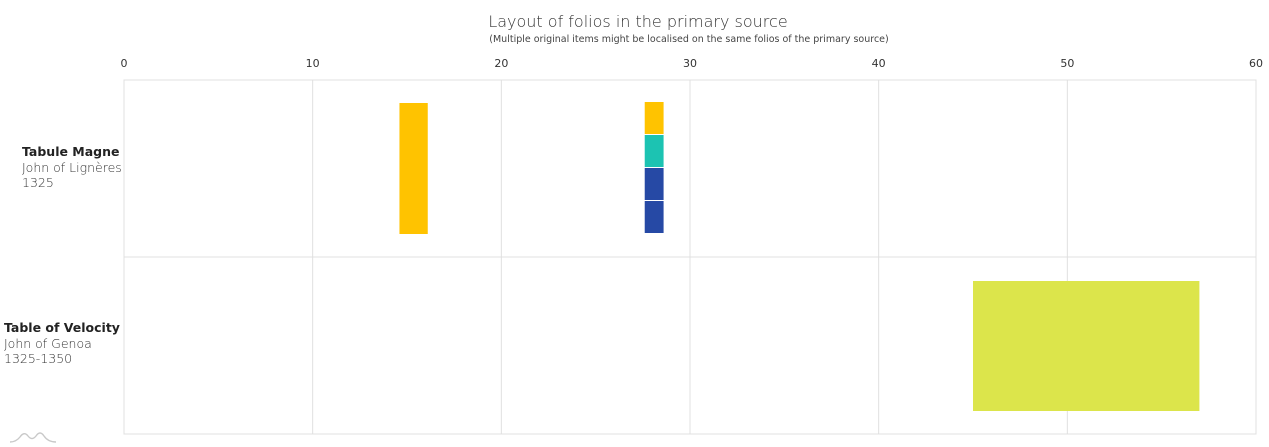 This screenshot has height=447, width=1269. What do you see at coordinates (38, 358) in the screenshot?
I see `row-date: 1325-1350` at bounding box center [38, 358].